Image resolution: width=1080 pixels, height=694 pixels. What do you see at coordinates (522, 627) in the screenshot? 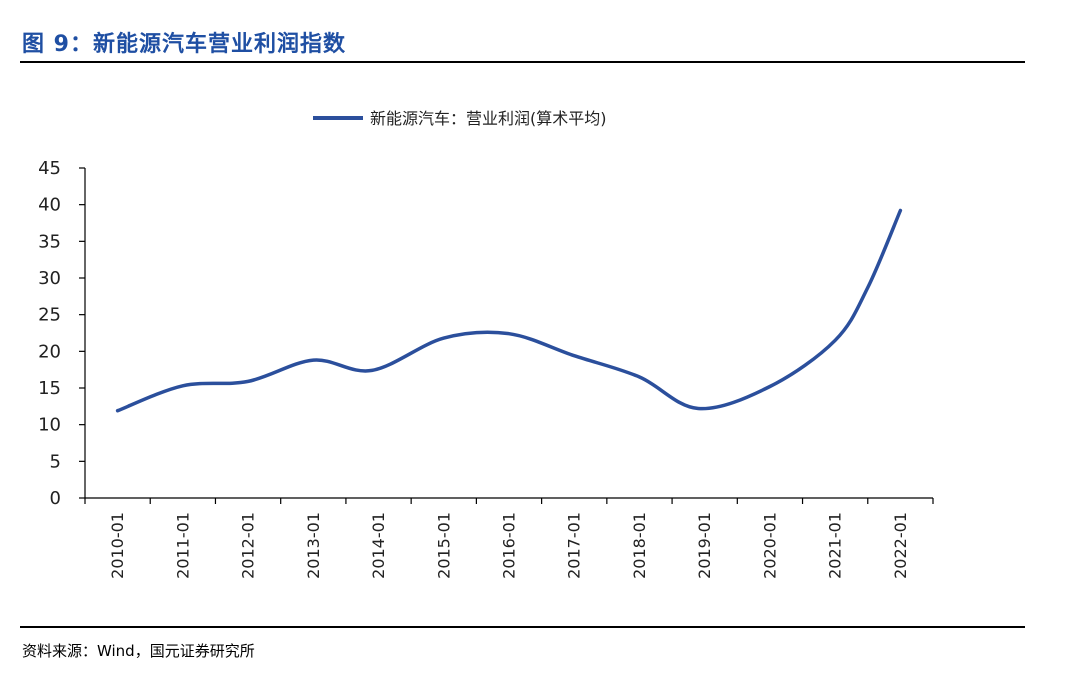
I see `source-divider` at bounding box center [522, 627].